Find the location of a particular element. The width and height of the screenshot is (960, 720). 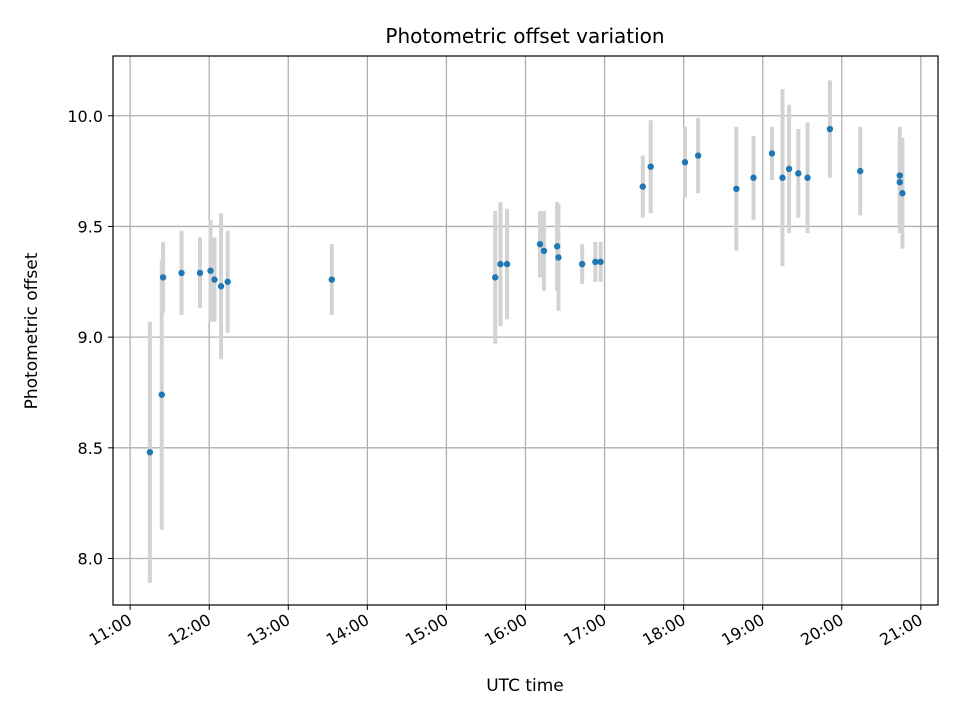

y-axis-label: Photometric offset is located at coordinates (32, 330).